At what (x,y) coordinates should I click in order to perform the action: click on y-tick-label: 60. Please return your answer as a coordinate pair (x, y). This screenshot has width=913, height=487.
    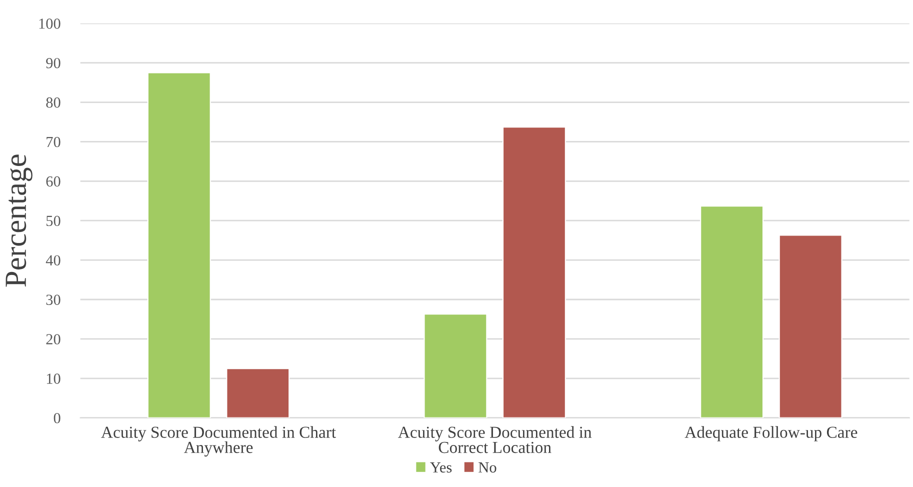
    Looking at the image, I should click on (53, 181).